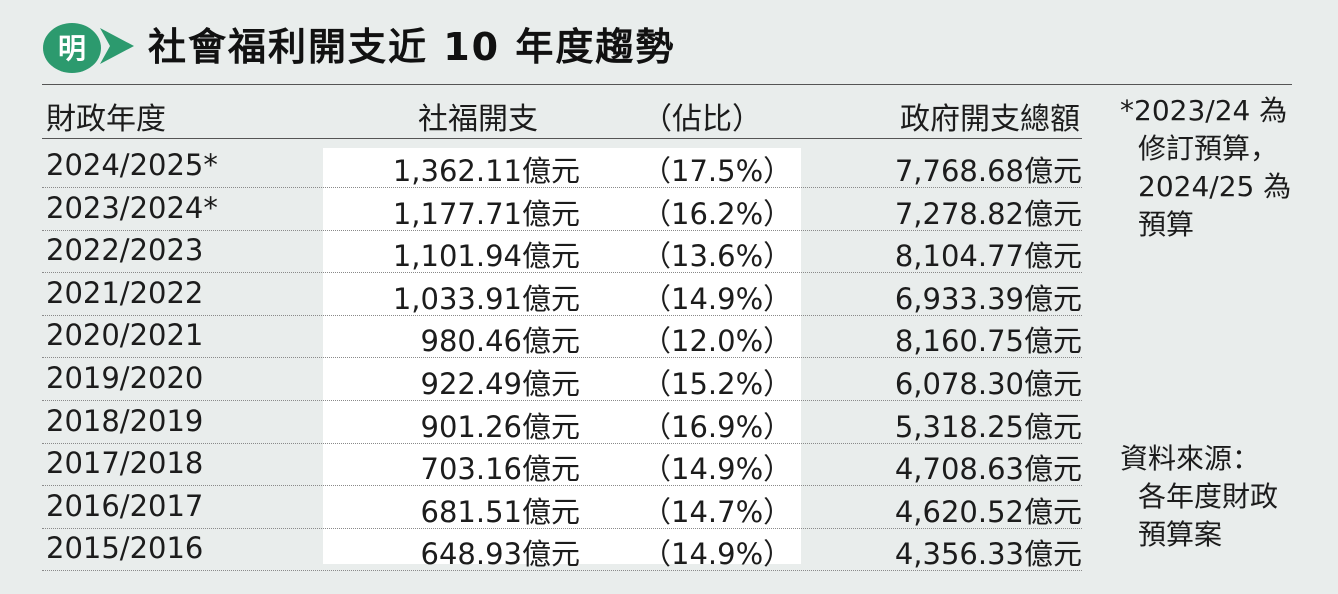  What do you see at coordinates (988, 469) in the screenshot?
I see `cell-total: 4,708.63億元` at bounding box center [988, 469].